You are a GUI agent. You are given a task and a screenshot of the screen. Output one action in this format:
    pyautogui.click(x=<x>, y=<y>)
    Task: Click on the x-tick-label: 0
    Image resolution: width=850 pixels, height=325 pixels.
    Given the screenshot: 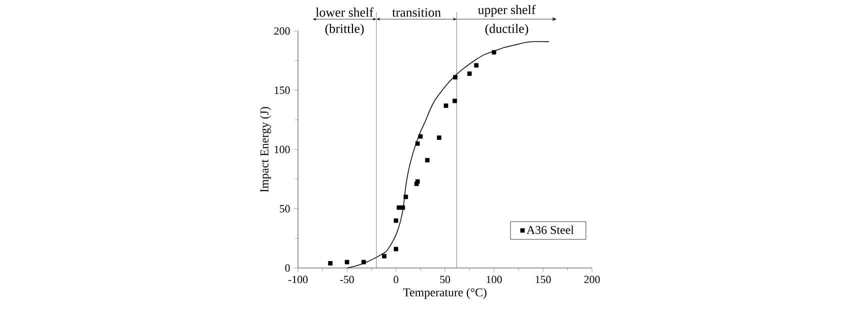 What is the action you would take?
    pyautogui.click(x=396, y=280)
    